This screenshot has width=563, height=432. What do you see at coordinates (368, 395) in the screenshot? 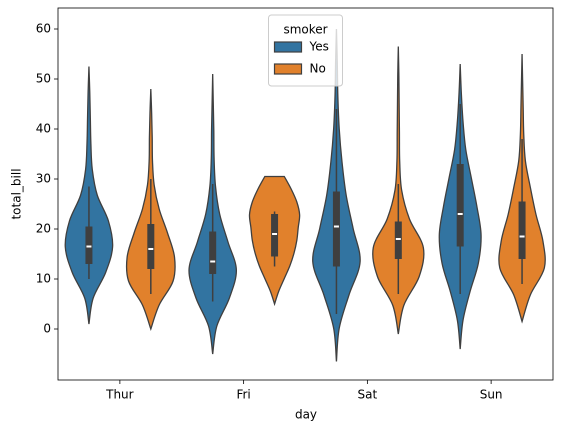
I see `x-tick-label: Sat` at bounding box center [368, 395].